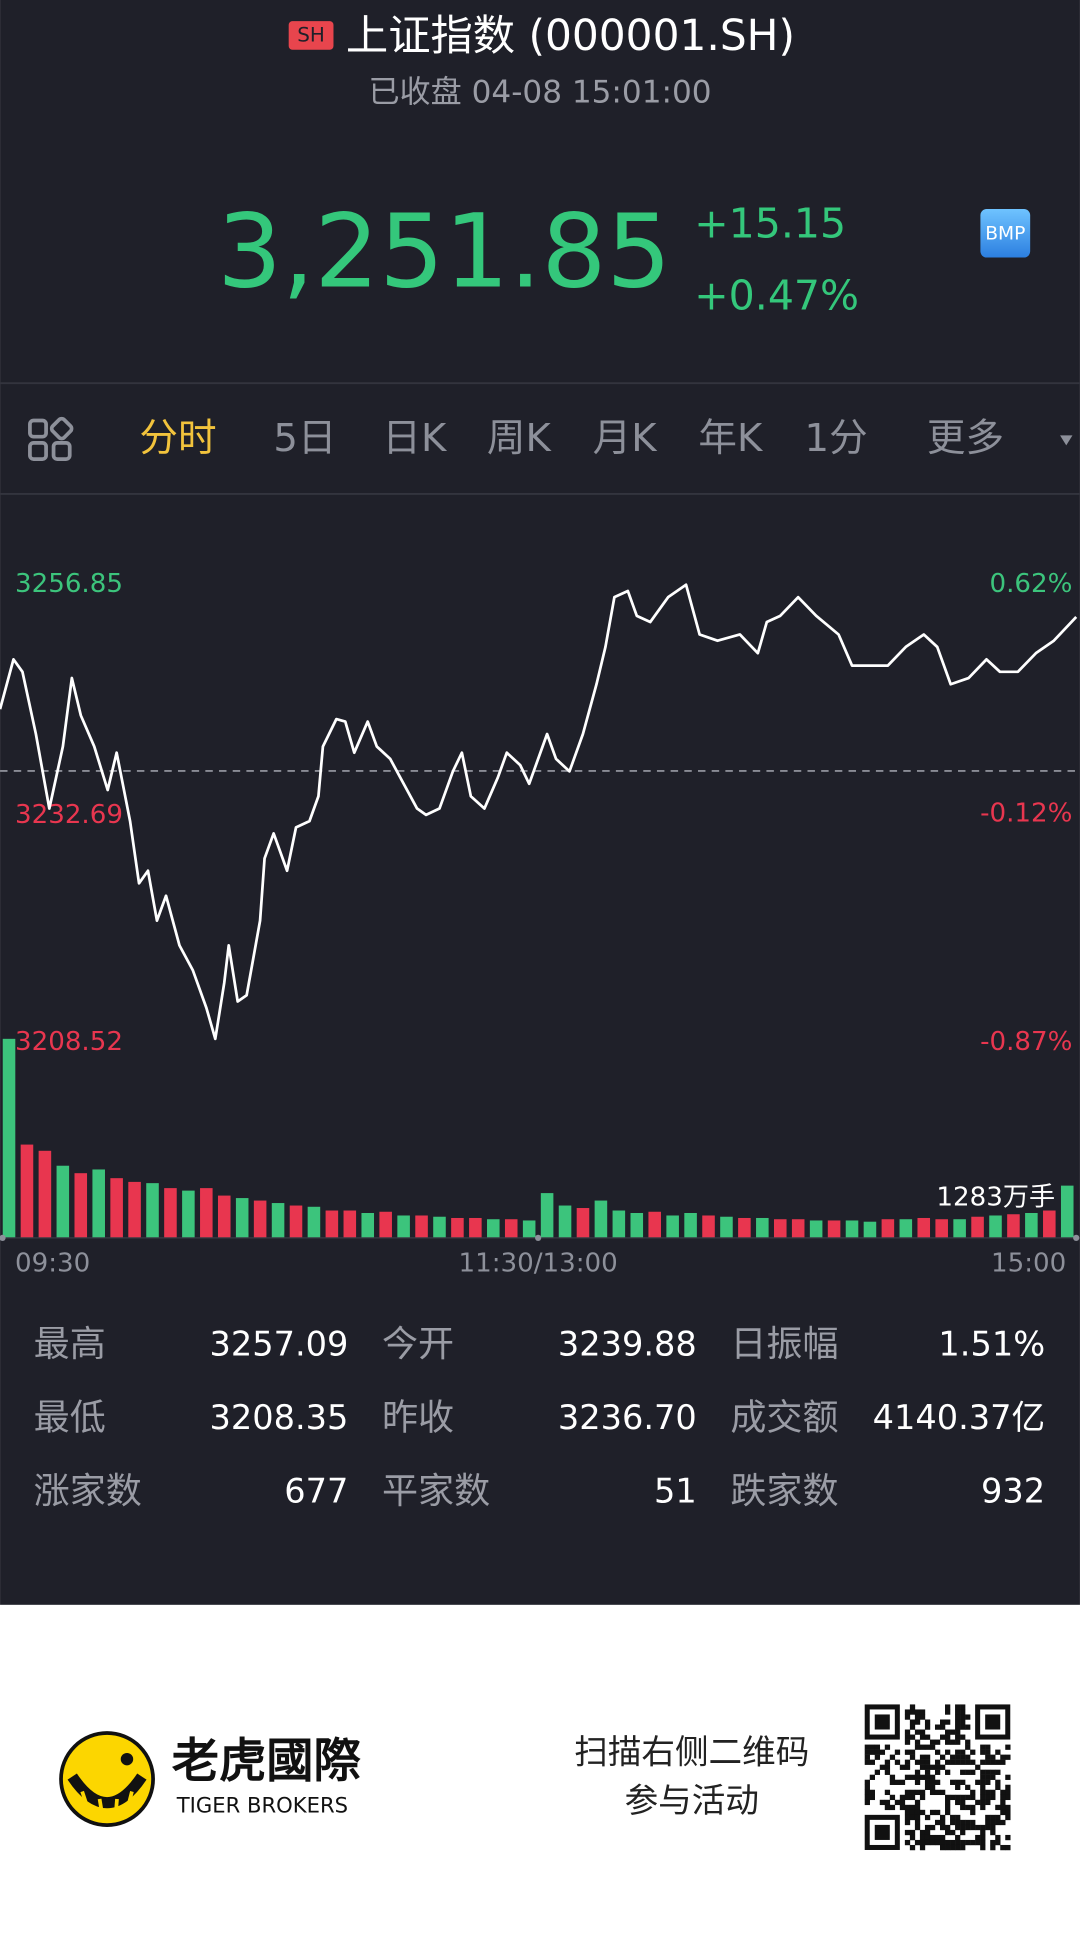 This screenshot has width=1080, height=1952. What do you see at coordinates (626, 438) in the screenshot?
I see `tab: 月K` at bounding box center [626, 438].